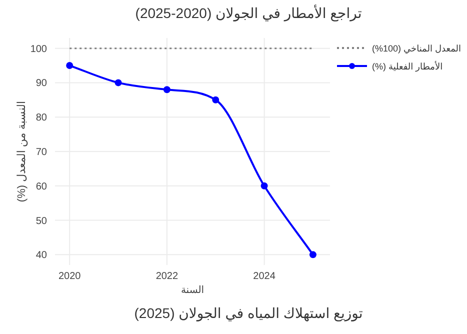 The height and width of the screenshot is (334, 467). Describe the element at coordinates (407, 66) in the screenshot. I see `legend-label: الأمطار الفعلية (%)` at that location.